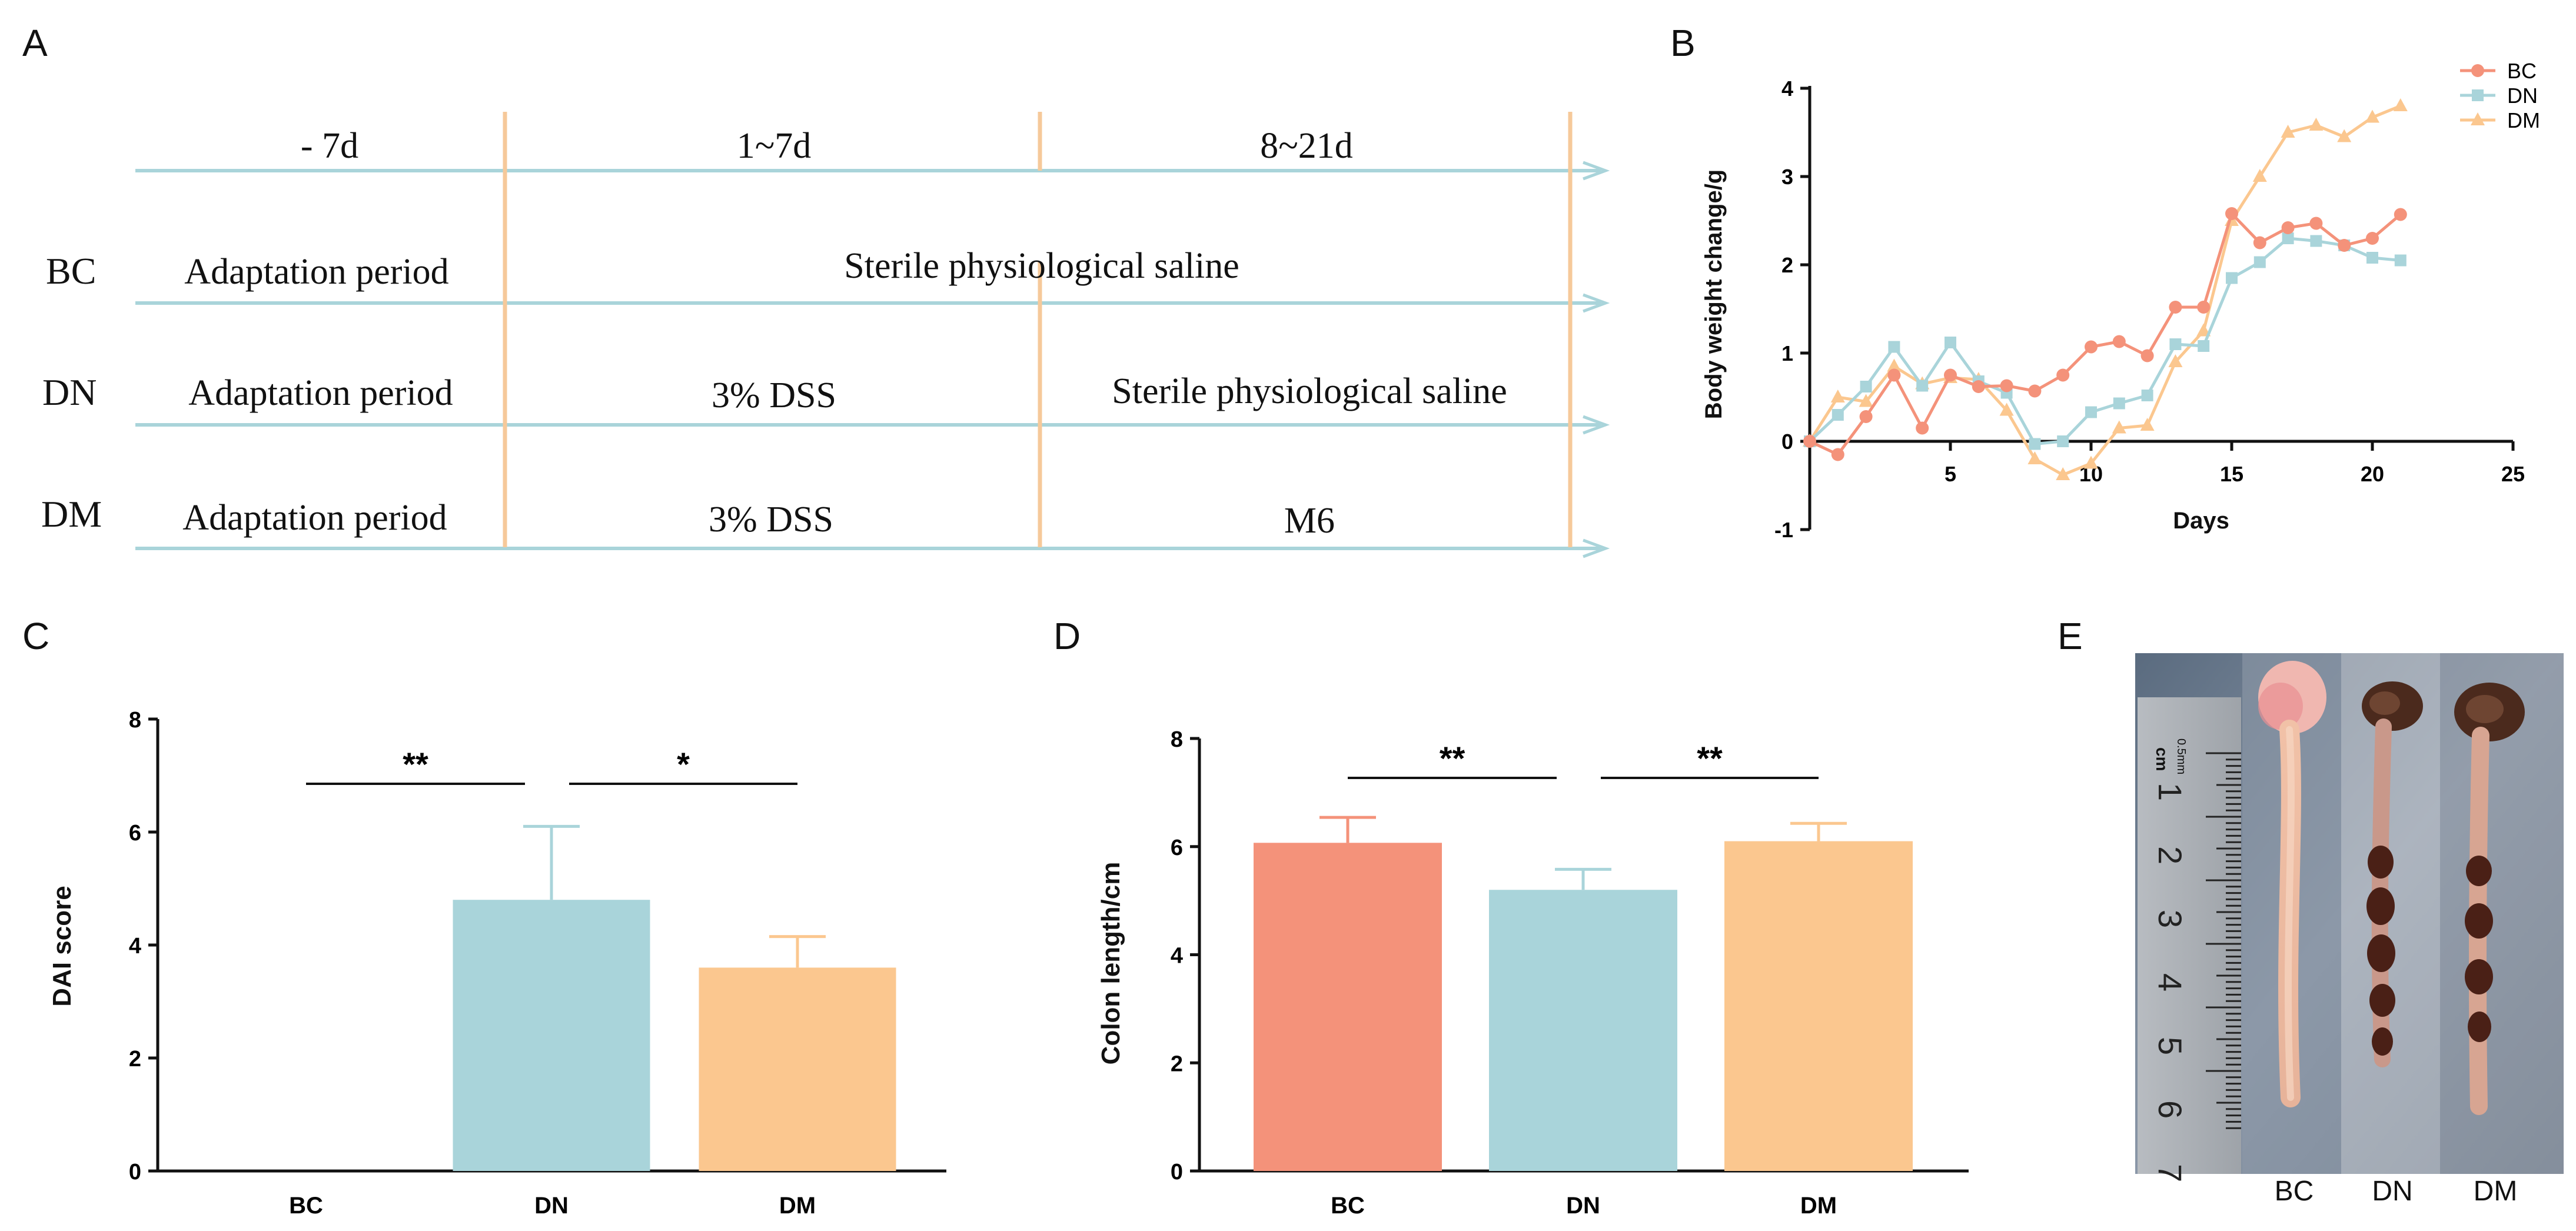 The image size is (2576, 1231). I want to click on line-chart-y-label: Body weight change/g, so click(1714, 294).